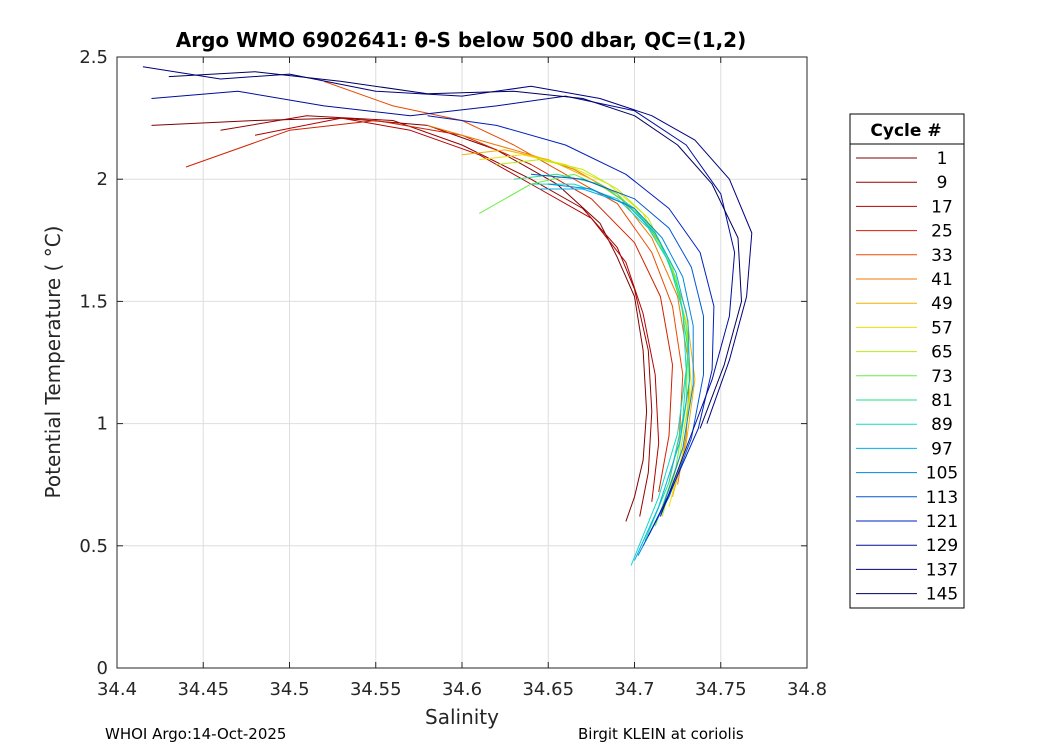 This screenshot has height=750, width=1050. Describe the element at coordinates (904, 425) in the screenshot. I see `legend-entry: 89` at that location.